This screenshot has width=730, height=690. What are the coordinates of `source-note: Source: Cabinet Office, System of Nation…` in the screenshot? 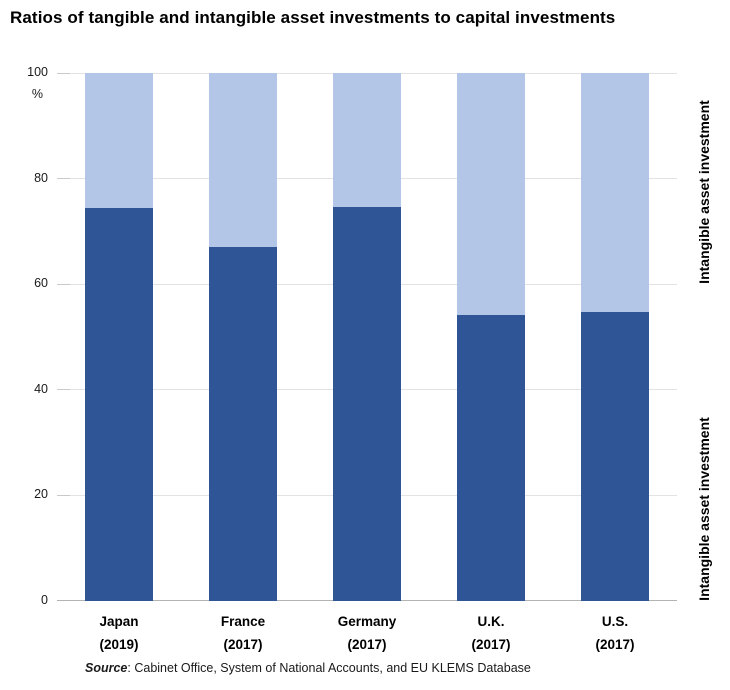 It's located at (308, 668).